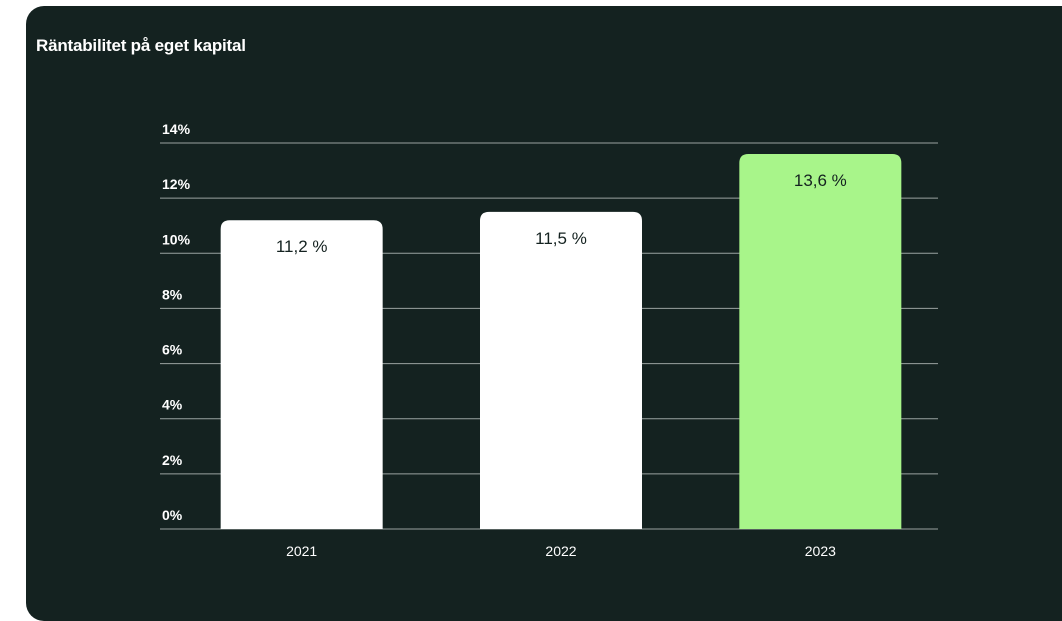  I want to click on data-label-2021: 11,2 %, so click(302, 246).